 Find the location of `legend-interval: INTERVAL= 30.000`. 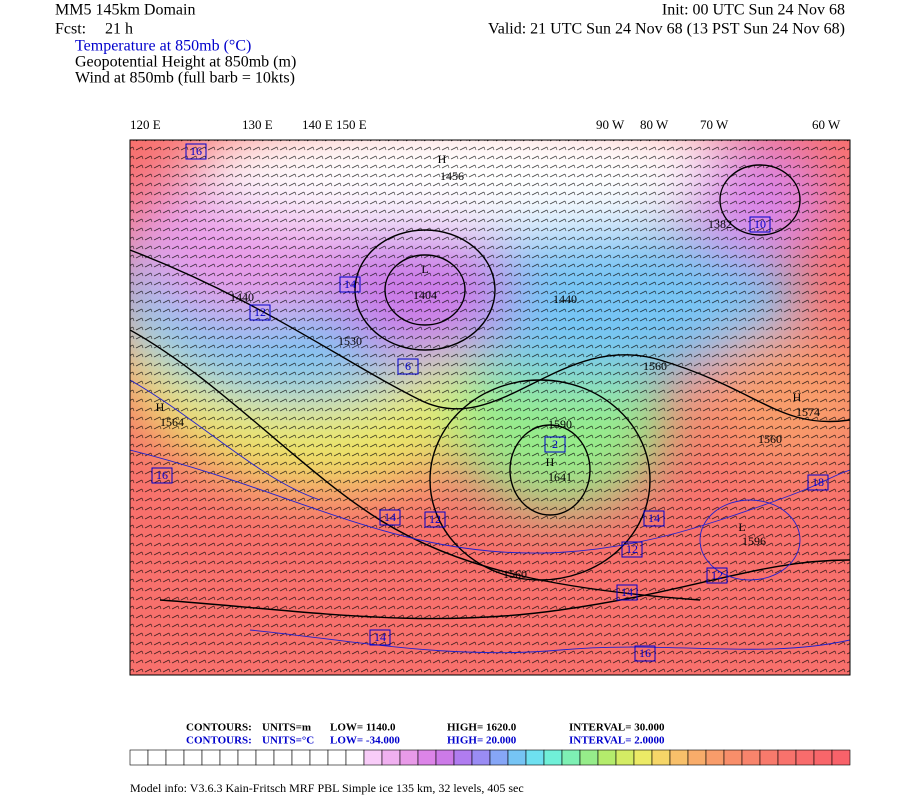

legend-interval: INTERVAL= 30.000 is located at coordinates (617, 728).